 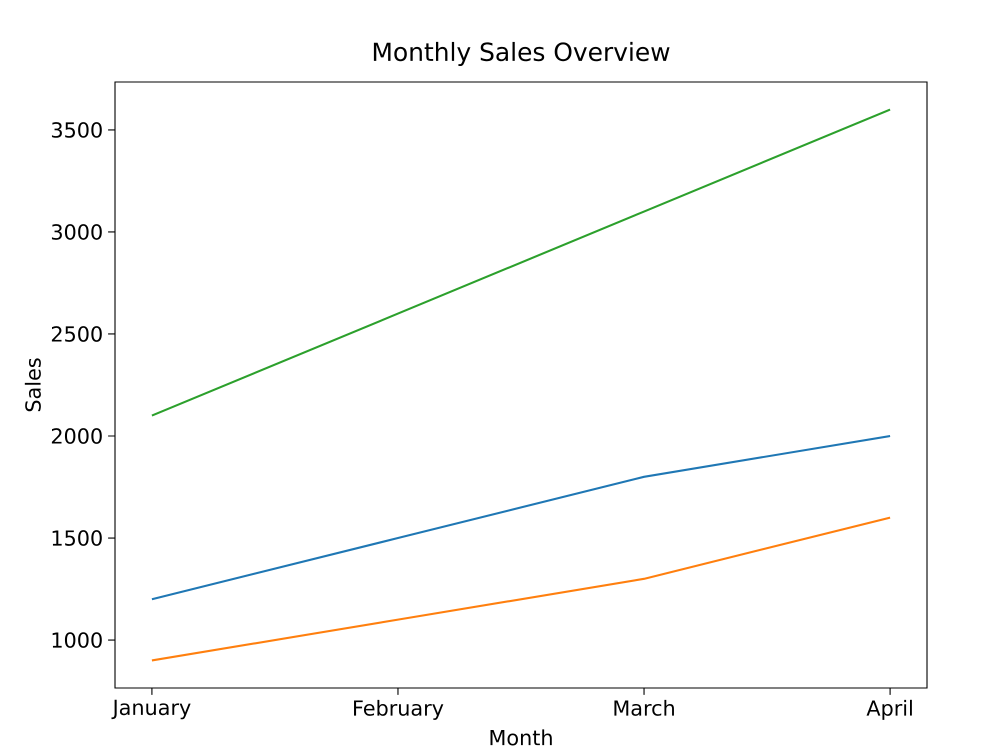 What do you see at coordinates (644, 708) in the screenshot?
I see `x-tick-label: March` at bounding box center [644, 708].